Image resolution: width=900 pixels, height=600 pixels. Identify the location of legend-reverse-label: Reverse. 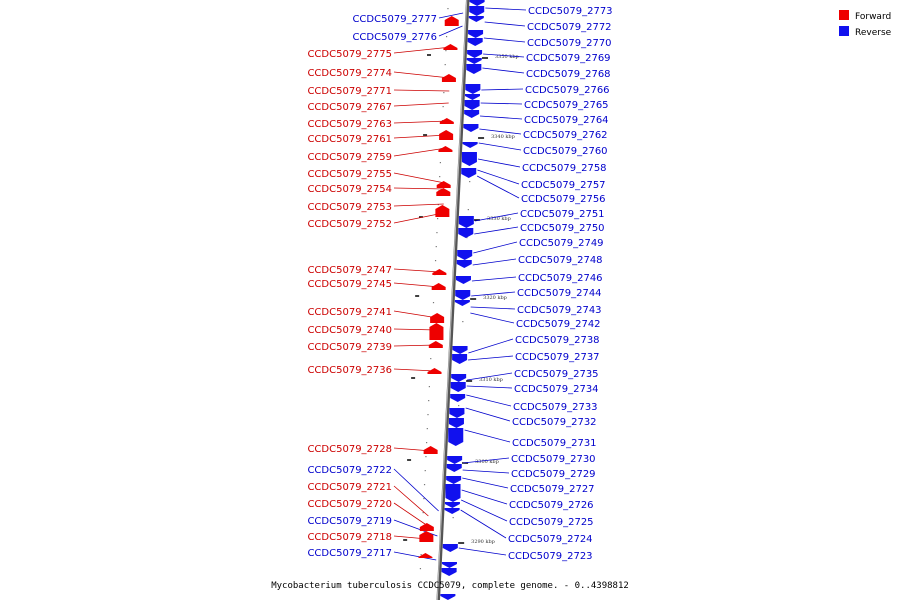
(873, 33).